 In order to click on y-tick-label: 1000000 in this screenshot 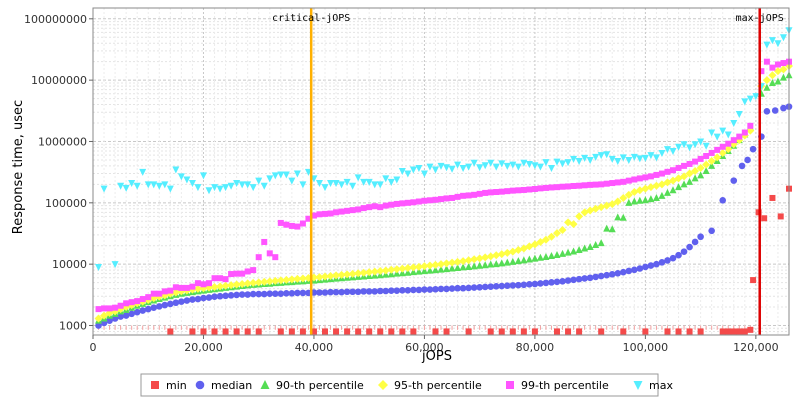, I will do `click(62, 141)`.